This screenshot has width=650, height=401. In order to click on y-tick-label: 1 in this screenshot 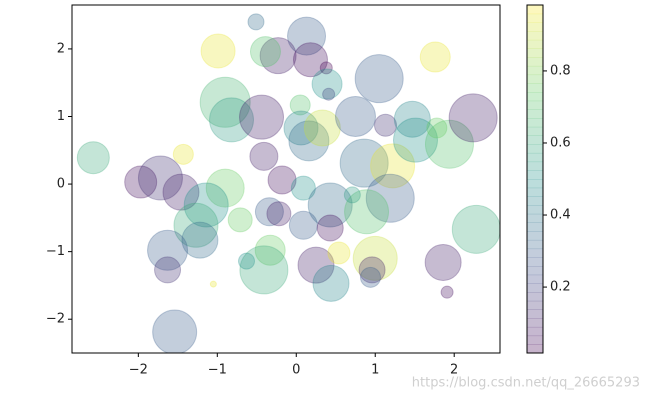, I will do `click(61, 116)`.